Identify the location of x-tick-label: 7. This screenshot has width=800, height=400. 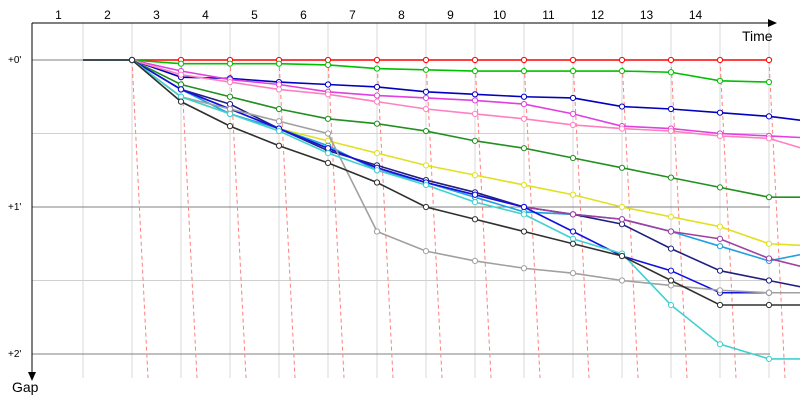
(352, 15).